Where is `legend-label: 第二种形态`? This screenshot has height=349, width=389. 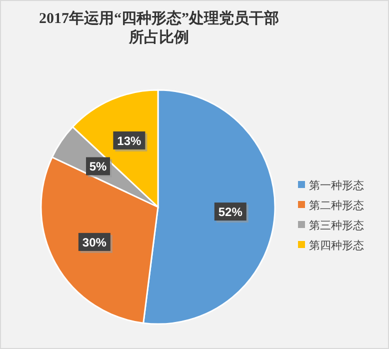 legend-label: 第二种形态 is located at coordinates (336, 205).